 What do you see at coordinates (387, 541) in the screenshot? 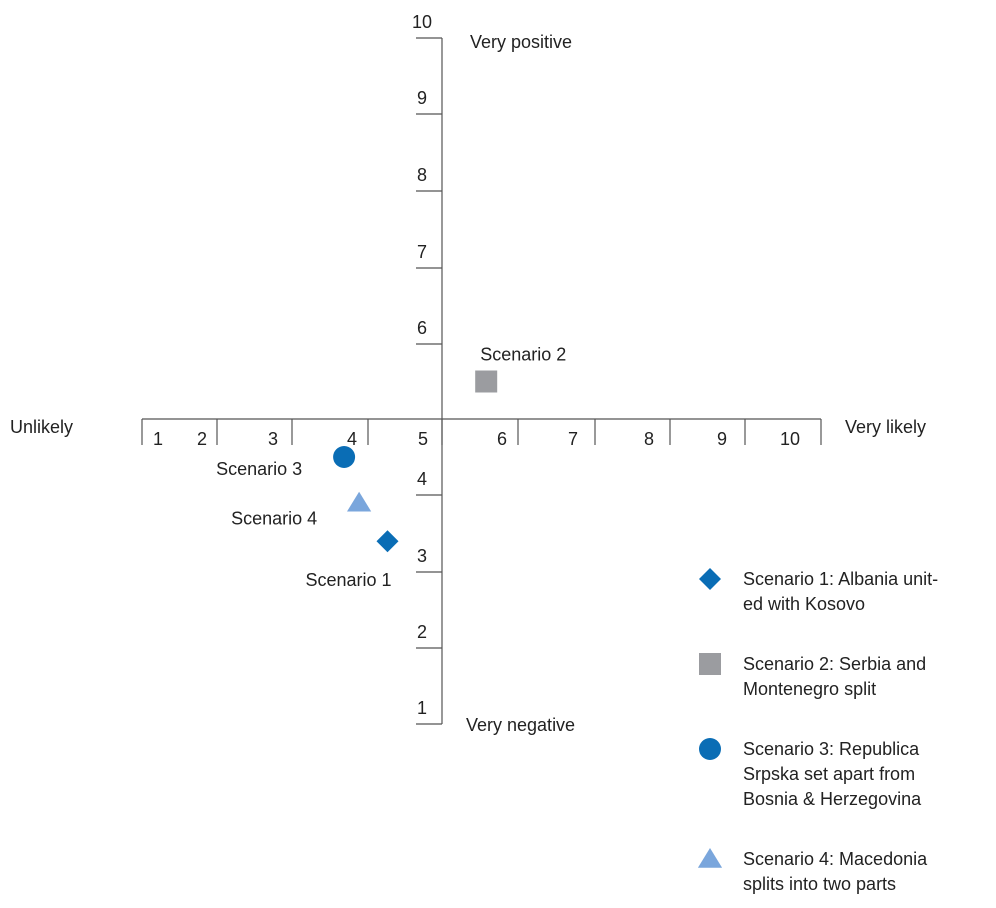
I see `point-diamond` at bounding box center [387, 541].